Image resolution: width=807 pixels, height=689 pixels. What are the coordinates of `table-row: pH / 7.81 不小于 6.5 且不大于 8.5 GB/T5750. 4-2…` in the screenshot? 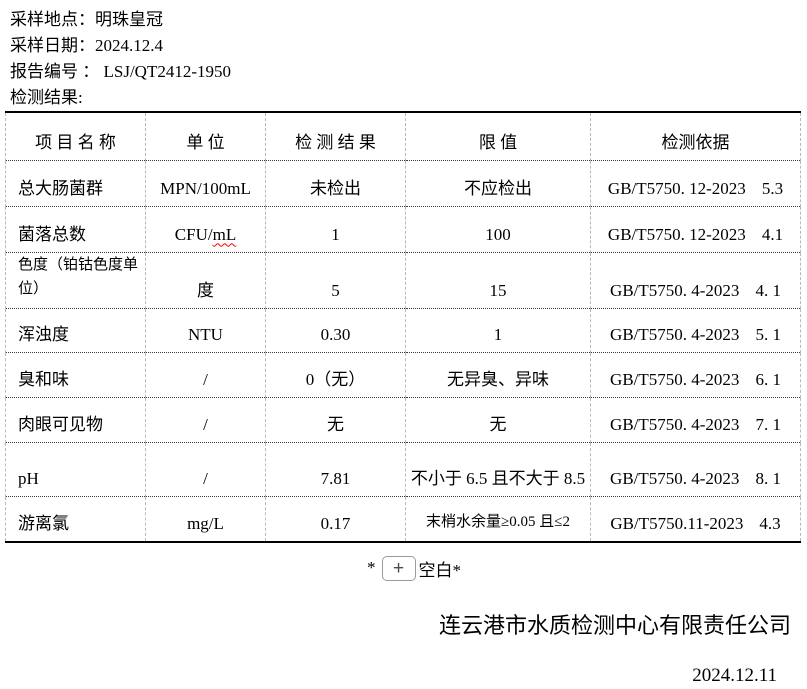 It's located at (403, 469).